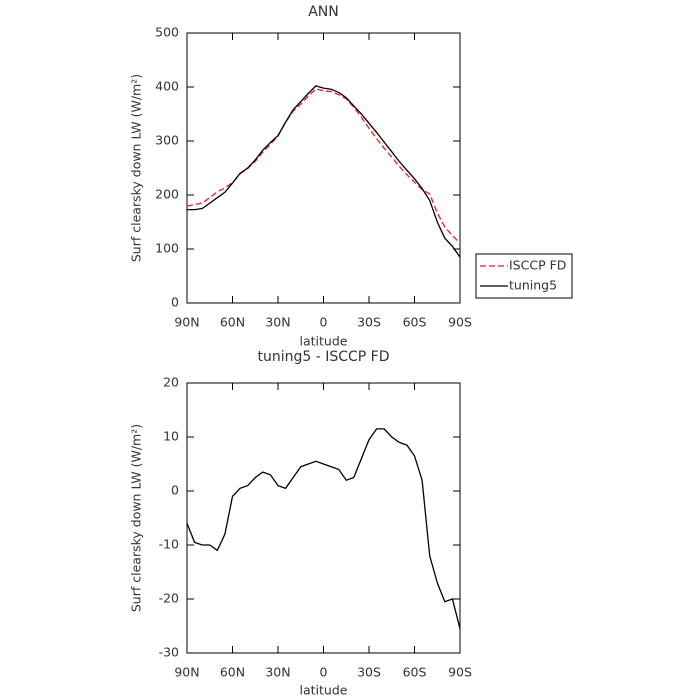 The width and height of the screenshot is (700, 700). Describe the element at coordinates (169, 652) in the screenshot. I see `y-tick-label: -30` at that location.